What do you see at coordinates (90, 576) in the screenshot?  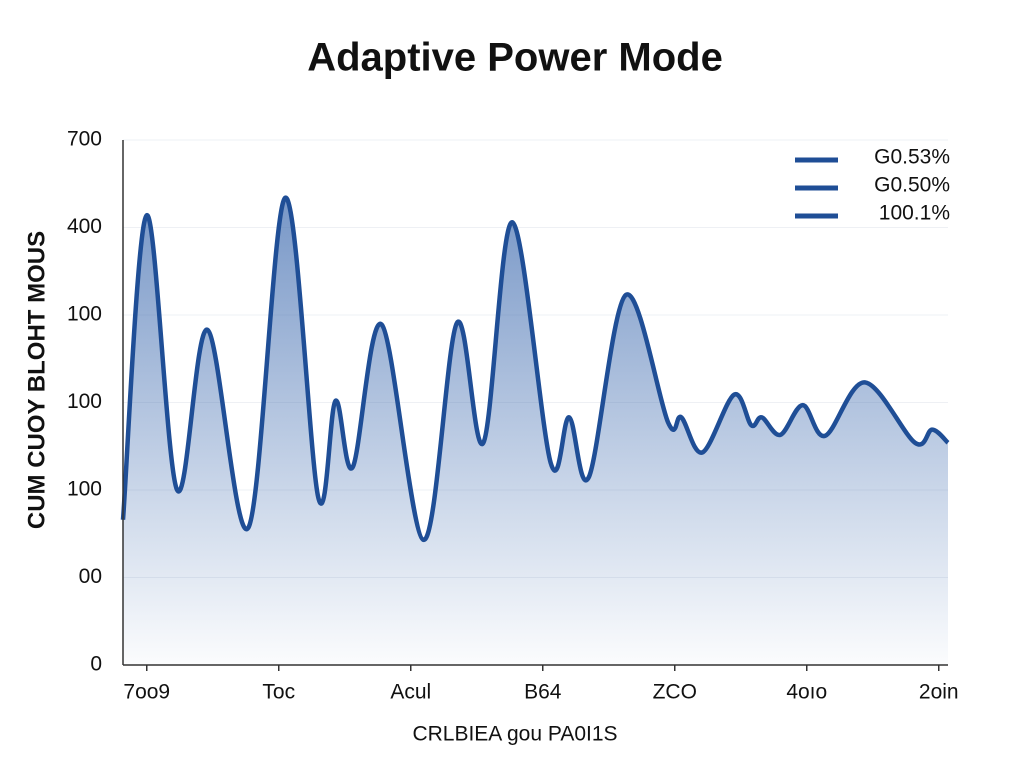 I see `y-tick-label: 00` at bounding box center [90, 576].